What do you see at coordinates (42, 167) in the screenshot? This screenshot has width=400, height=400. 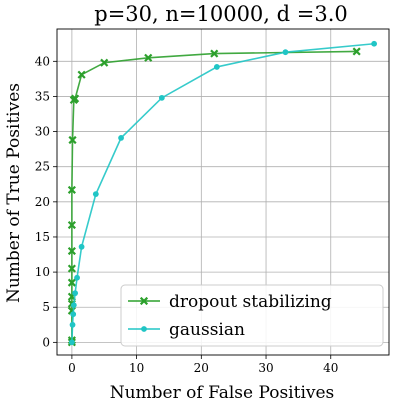 I see `y-tick-label: 25` at bounding box center [42, 167].